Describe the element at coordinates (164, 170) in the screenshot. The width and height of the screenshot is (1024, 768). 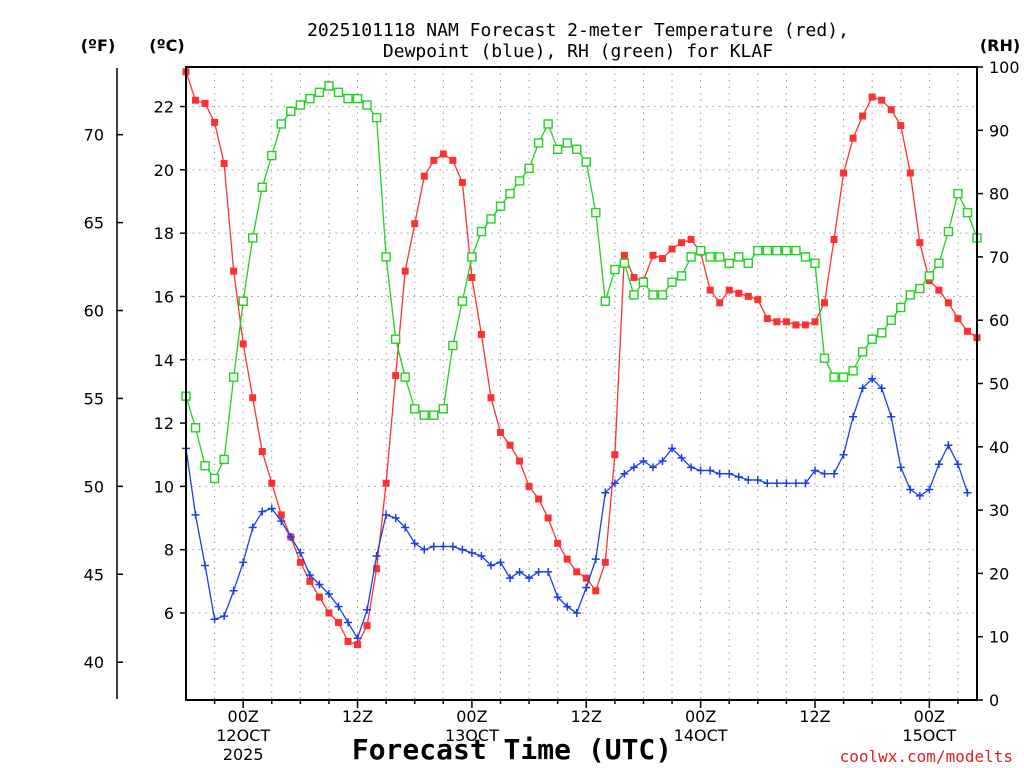
I see `c-tick-label: 20` at that location.